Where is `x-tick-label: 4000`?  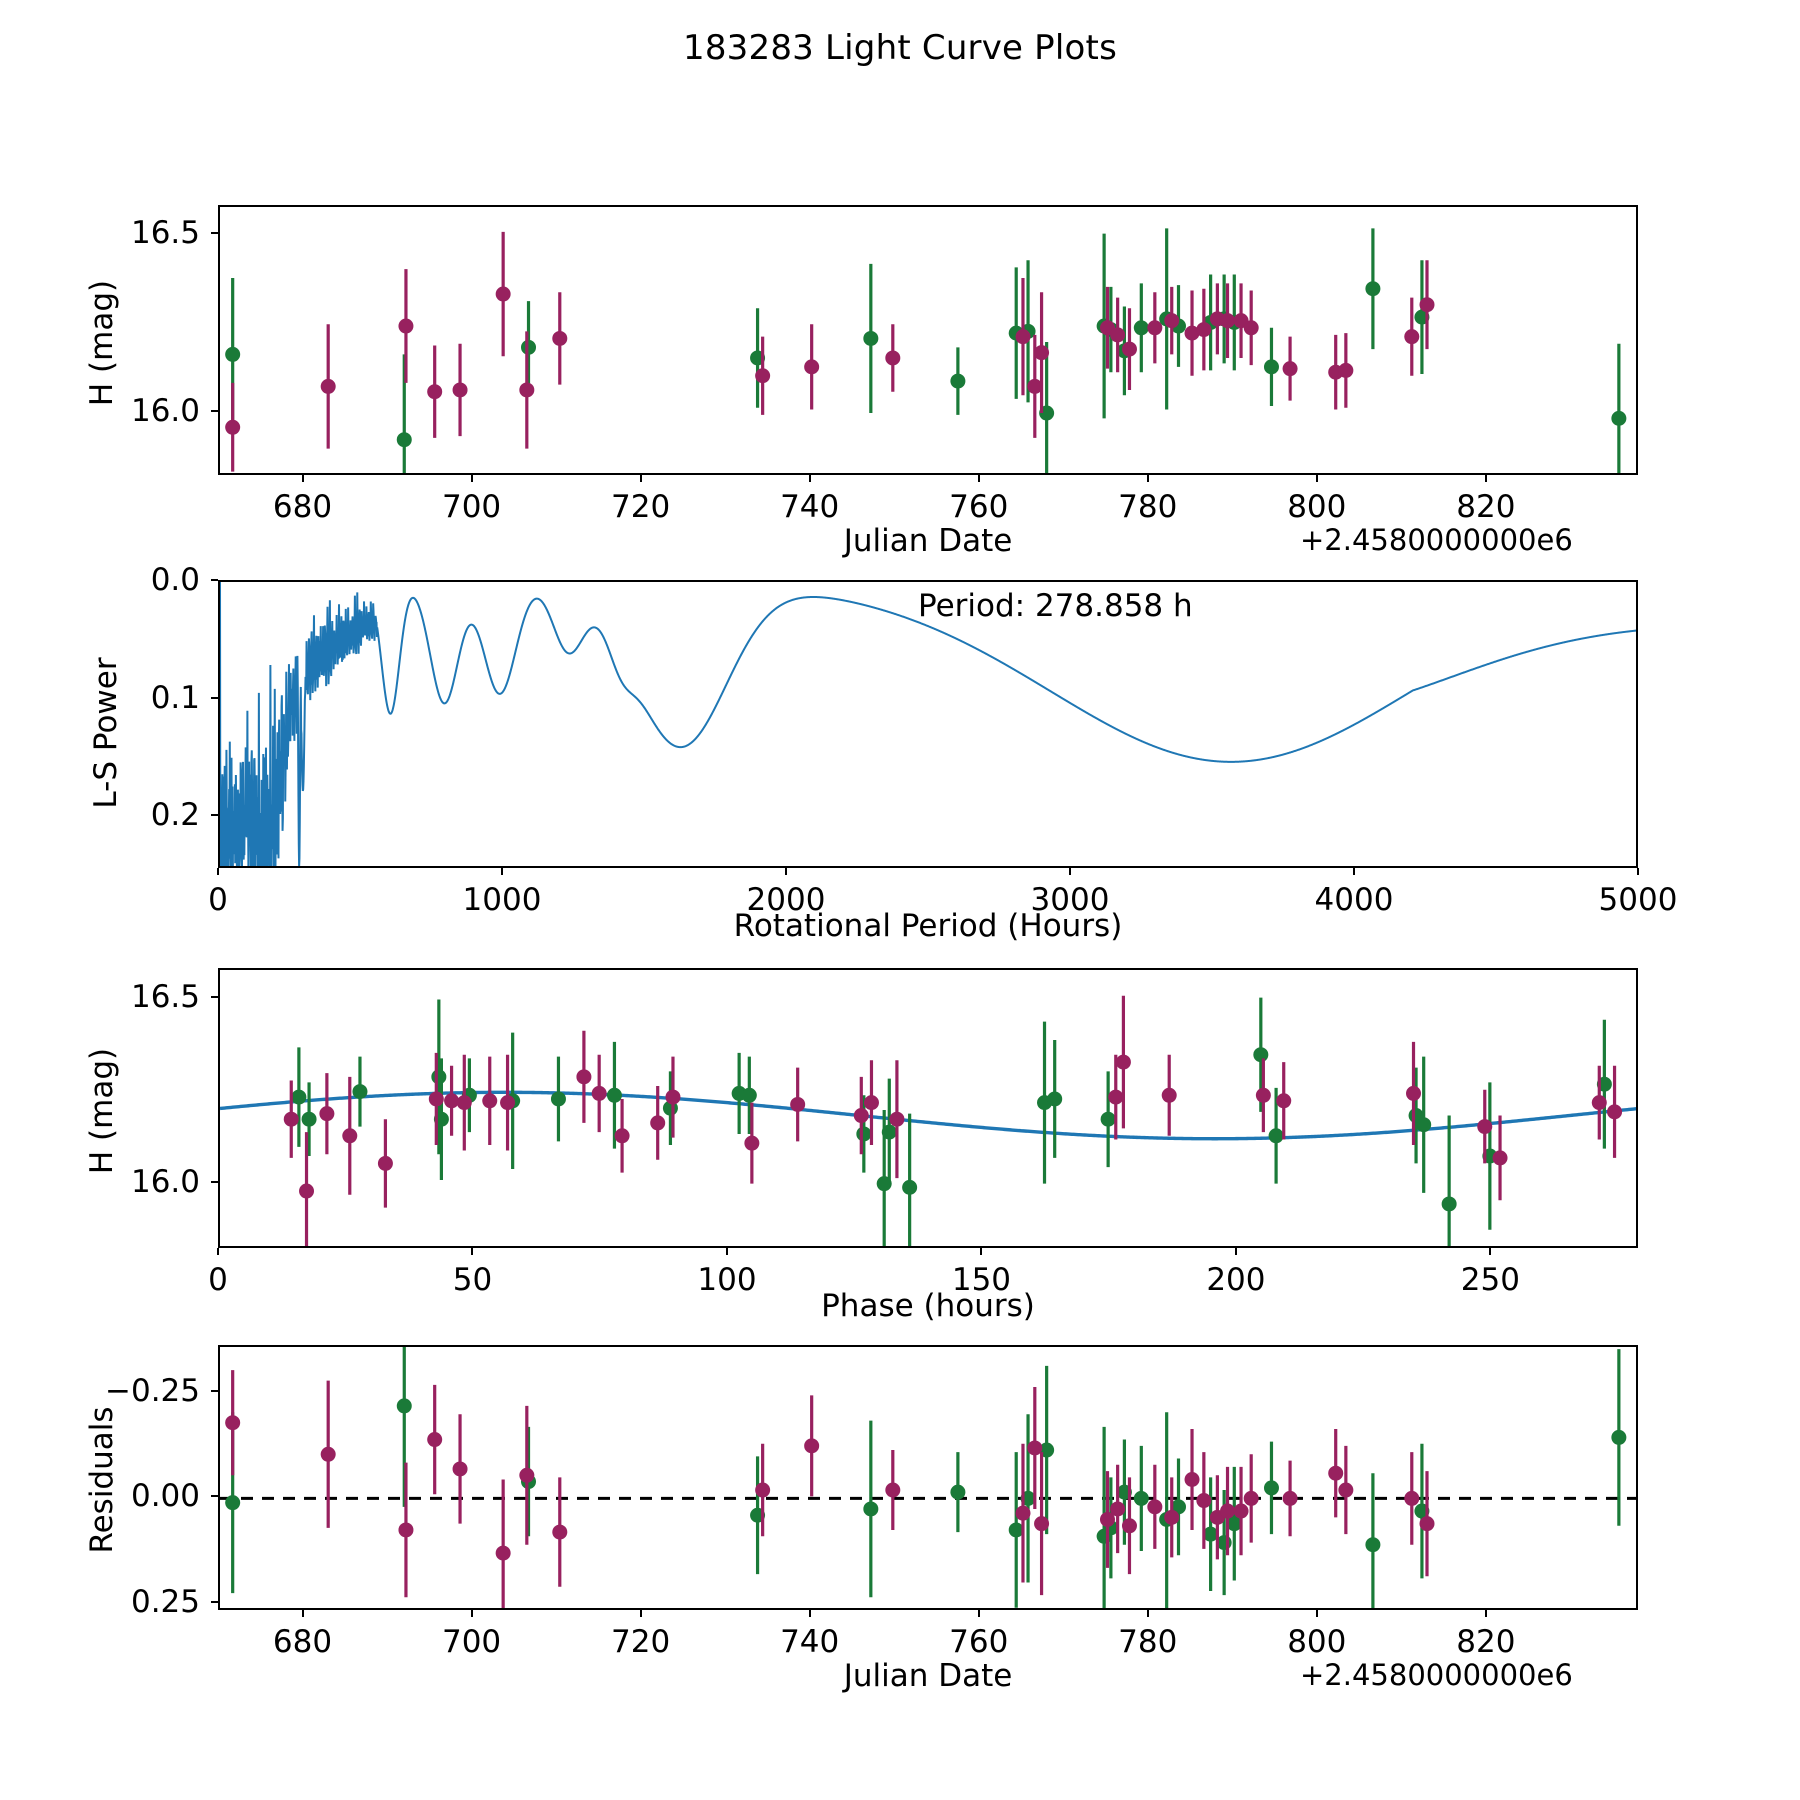 x-tick-label: 4000 is located at coordinates (1354, 900).